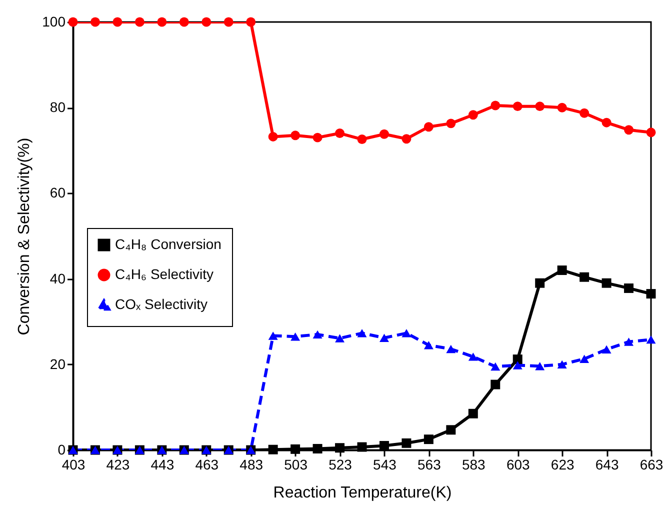 The image size is (666, 514). I want to click on legend-label: COₓ Selectivity, so click(161, 304).